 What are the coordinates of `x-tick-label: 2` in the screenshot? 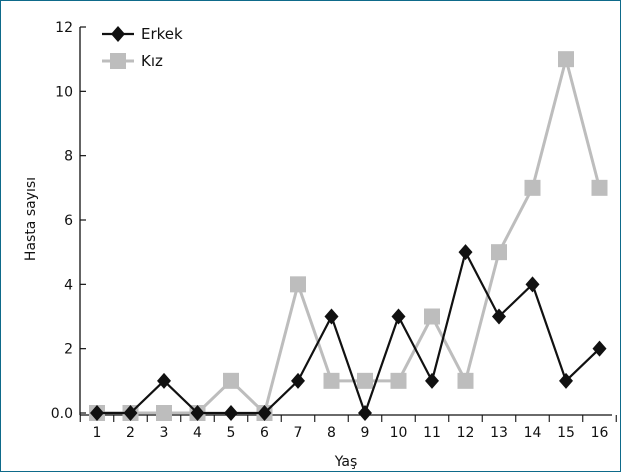 It's located at (130, 433).